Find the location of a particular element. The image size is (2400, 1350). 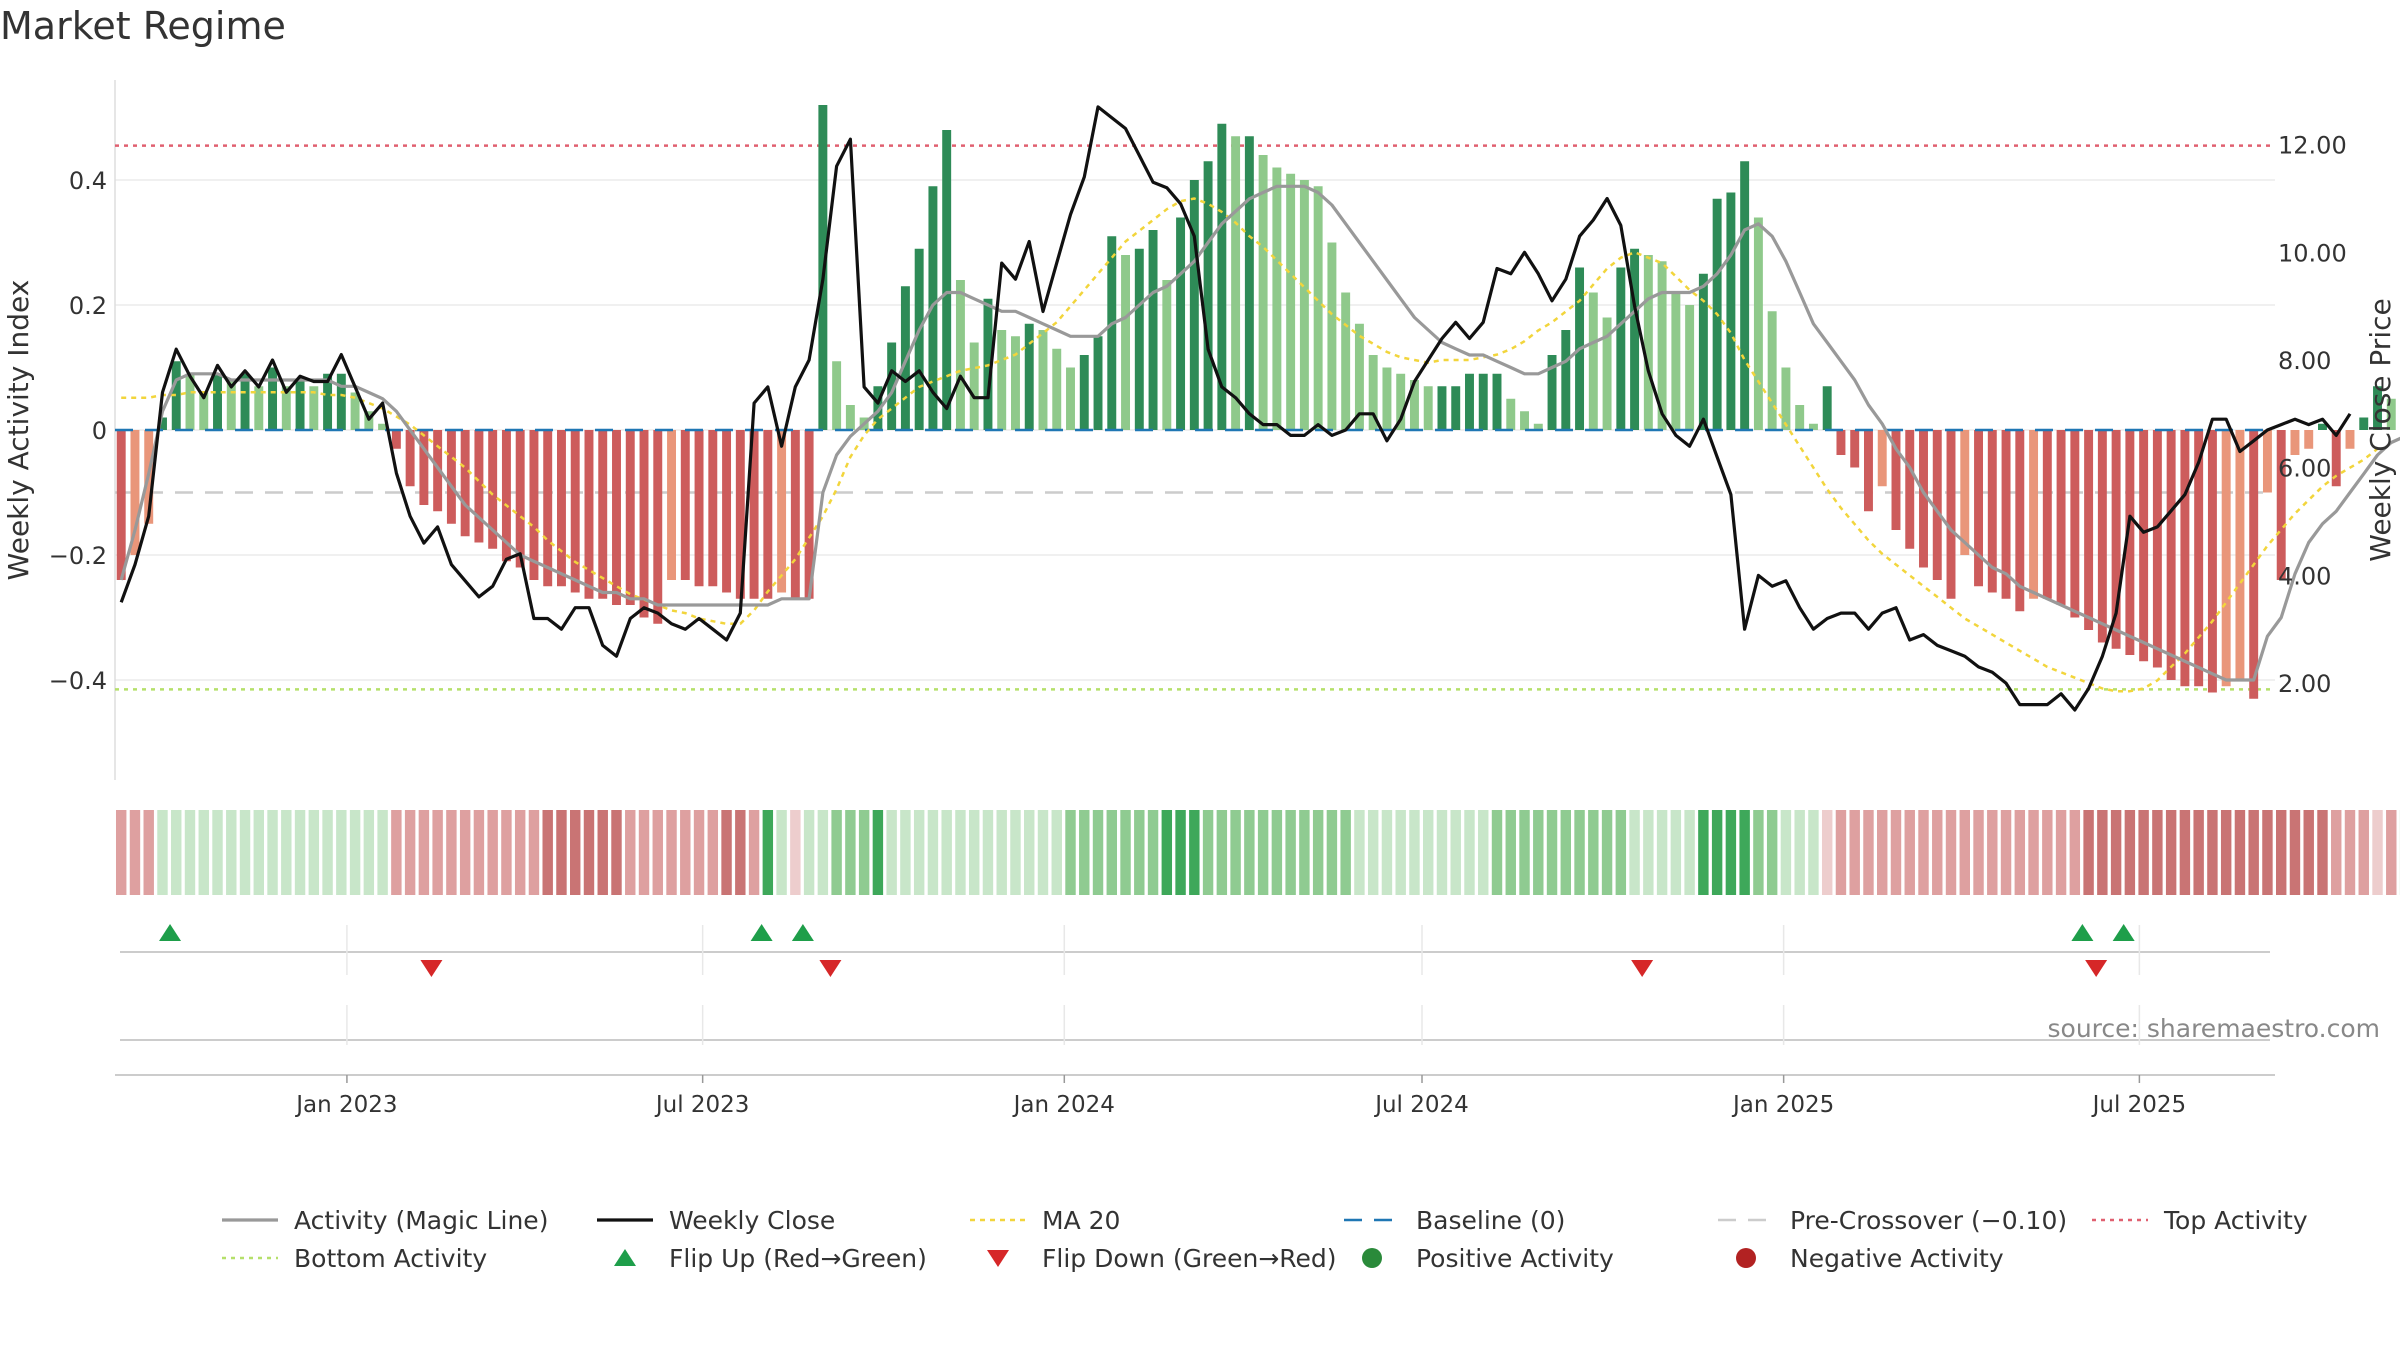

legend-label: Weekly Close is located at coordinates (752, 1220).